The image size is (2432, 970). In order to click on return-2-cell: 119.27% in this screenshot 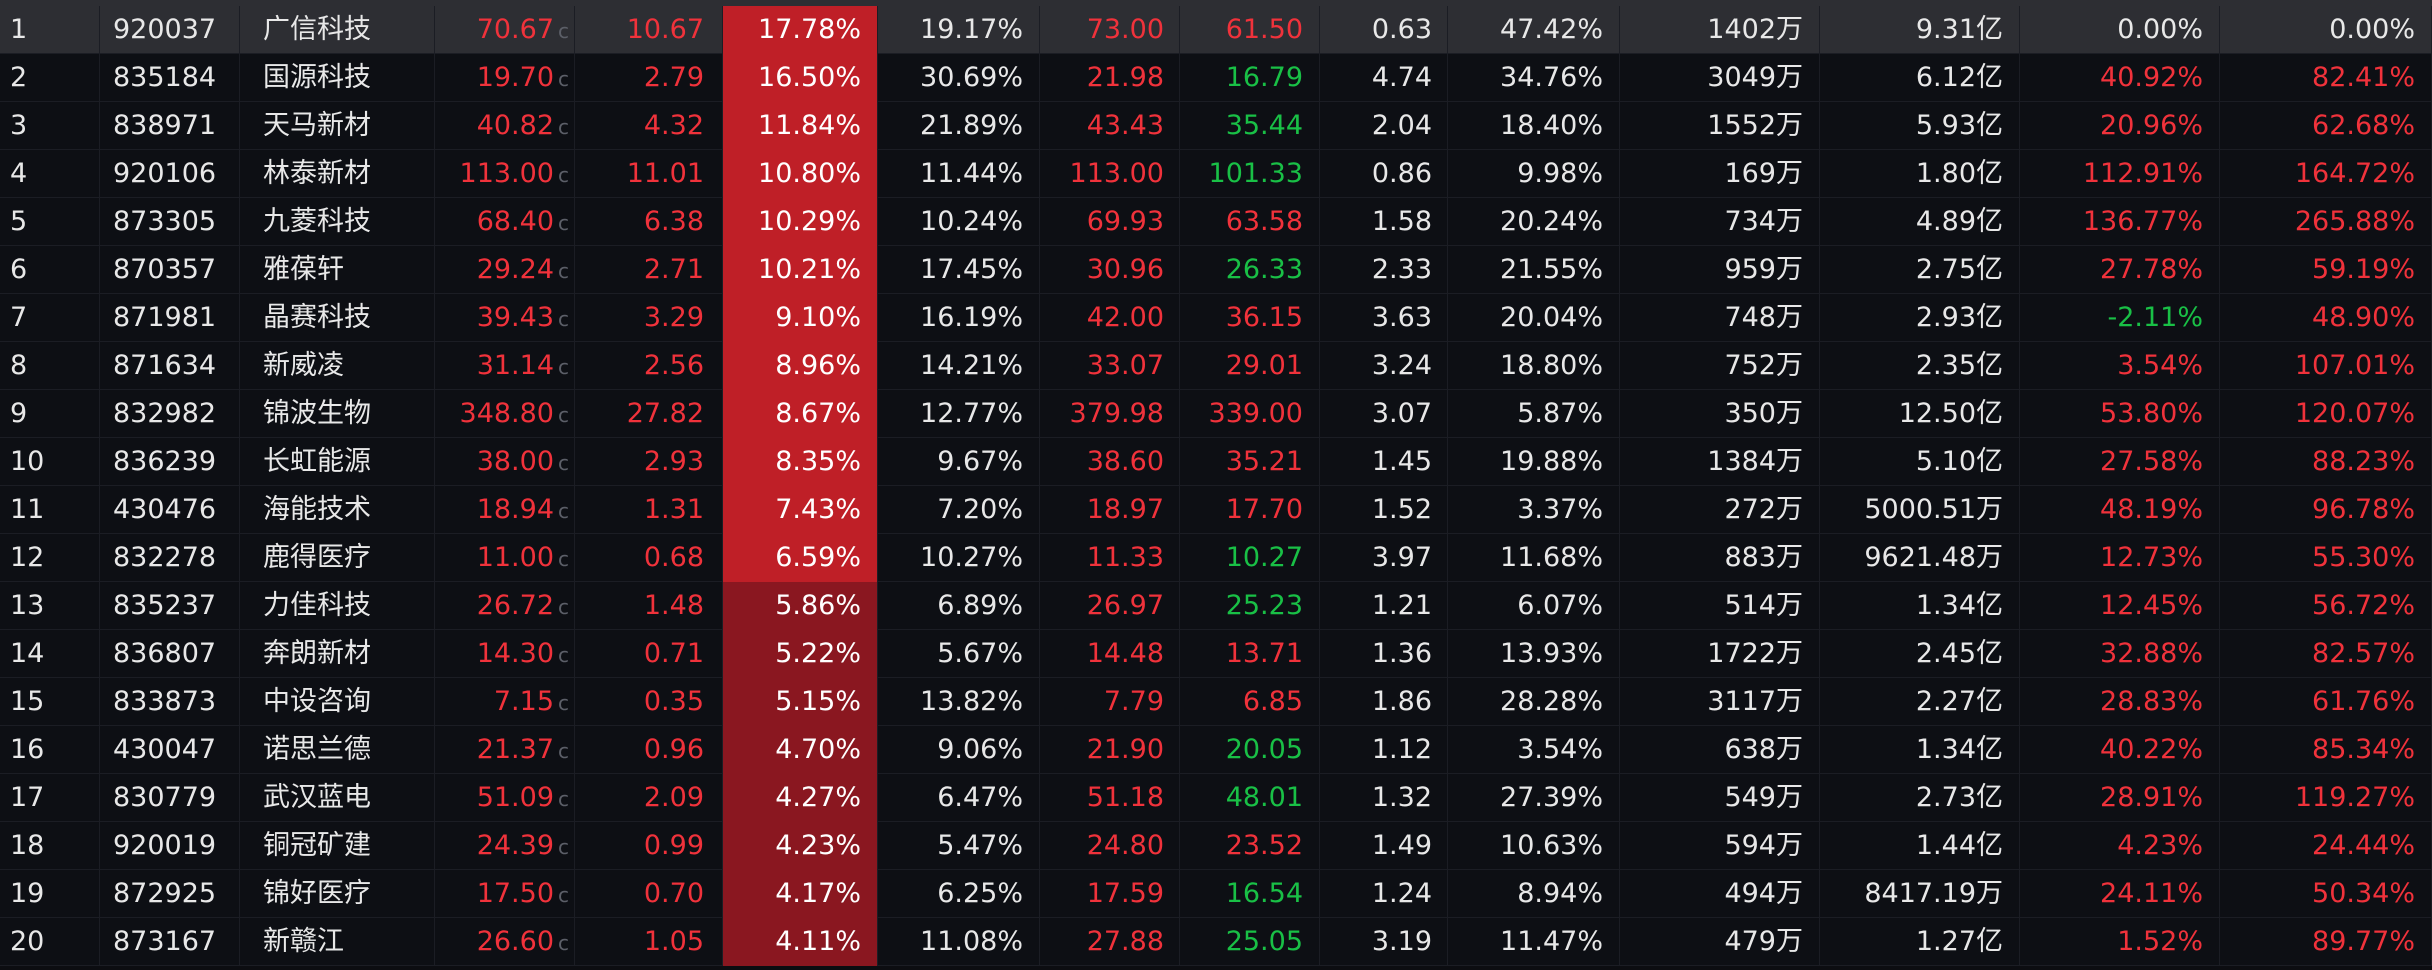, I will do `click(2326, 798)`.